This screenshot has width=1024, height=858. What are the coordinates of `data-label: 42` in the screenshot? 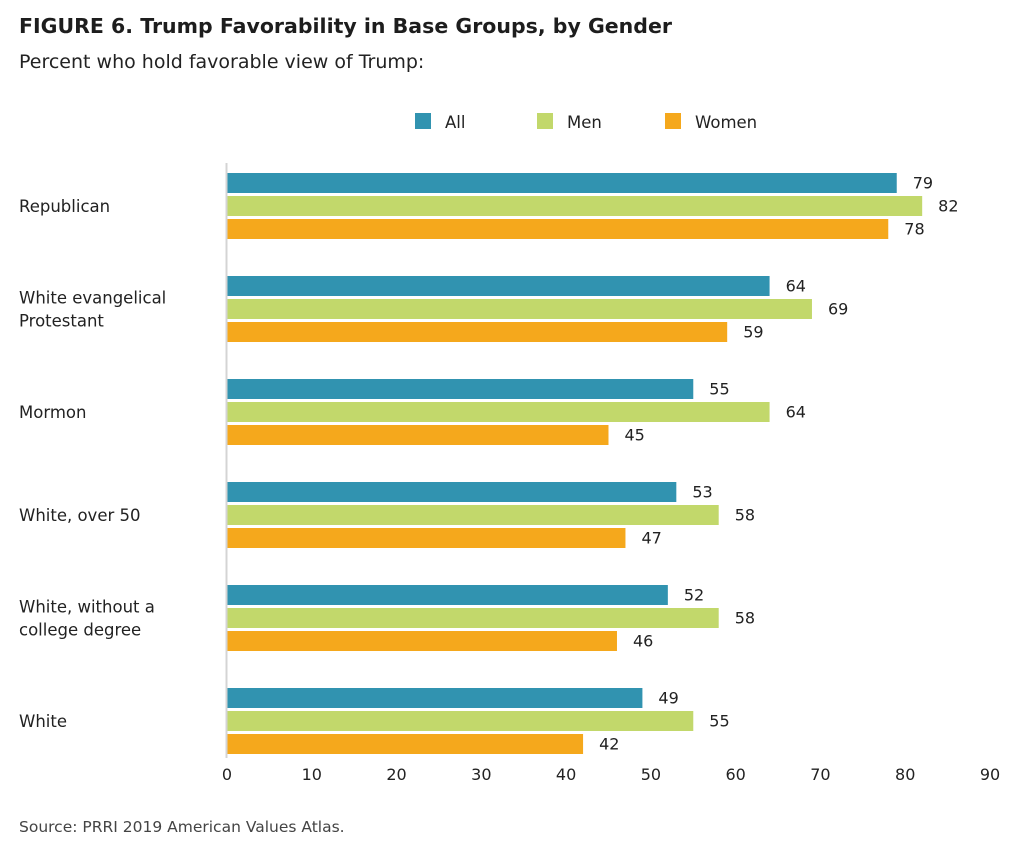 It's located at (609, 744).